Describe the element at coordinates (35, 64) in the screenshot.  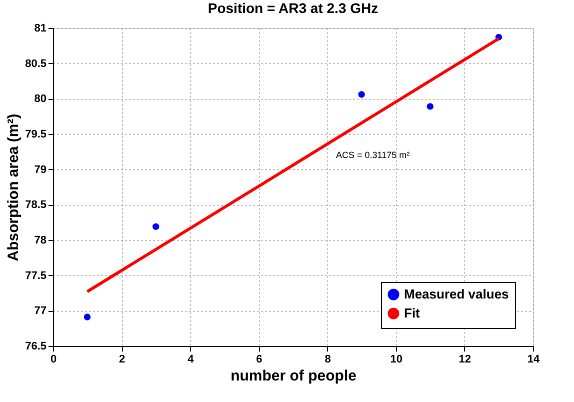
I see `y-tick-label: 80.5` at that location.